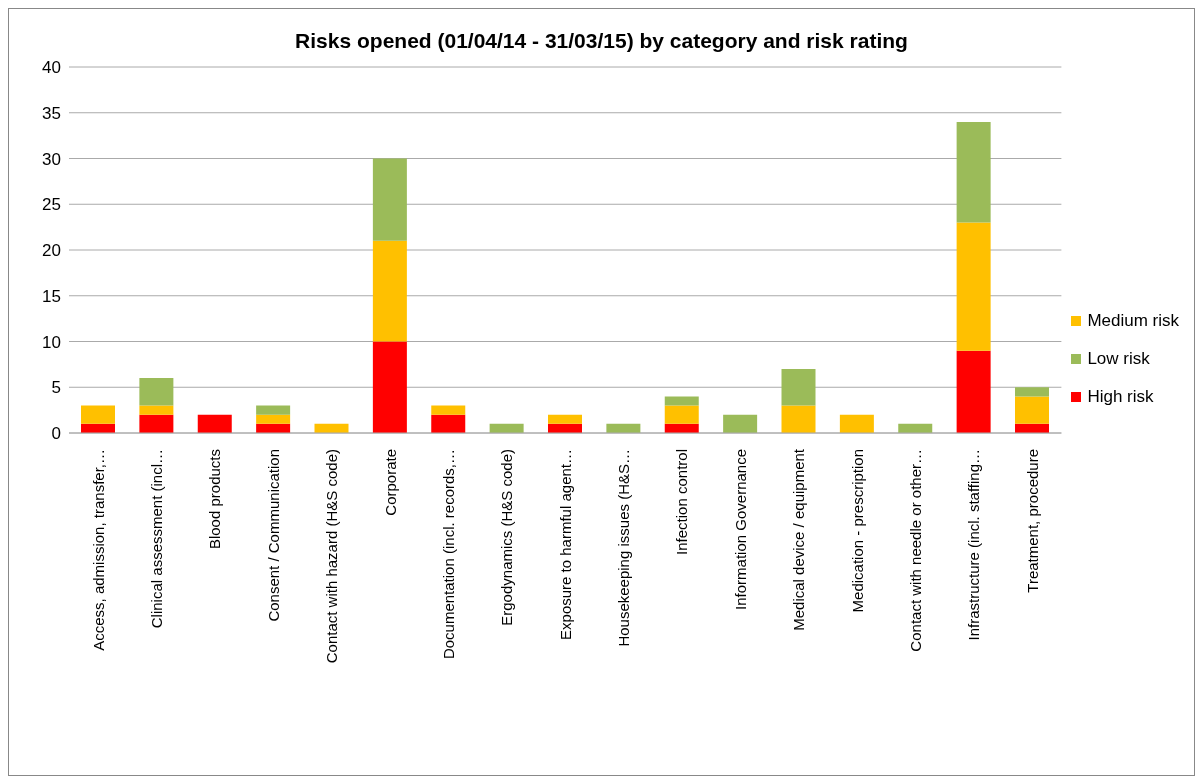 Image resolution: width=1203 pixels, height=784 pixels. Describe the element at coordinates (1120, 397) in the screenshot. I see `legend-label: High risk` at that location.